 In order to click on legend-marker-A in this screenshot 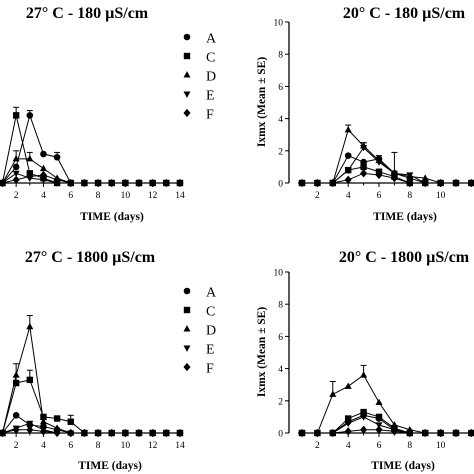, I will do `click(187, 291)`.